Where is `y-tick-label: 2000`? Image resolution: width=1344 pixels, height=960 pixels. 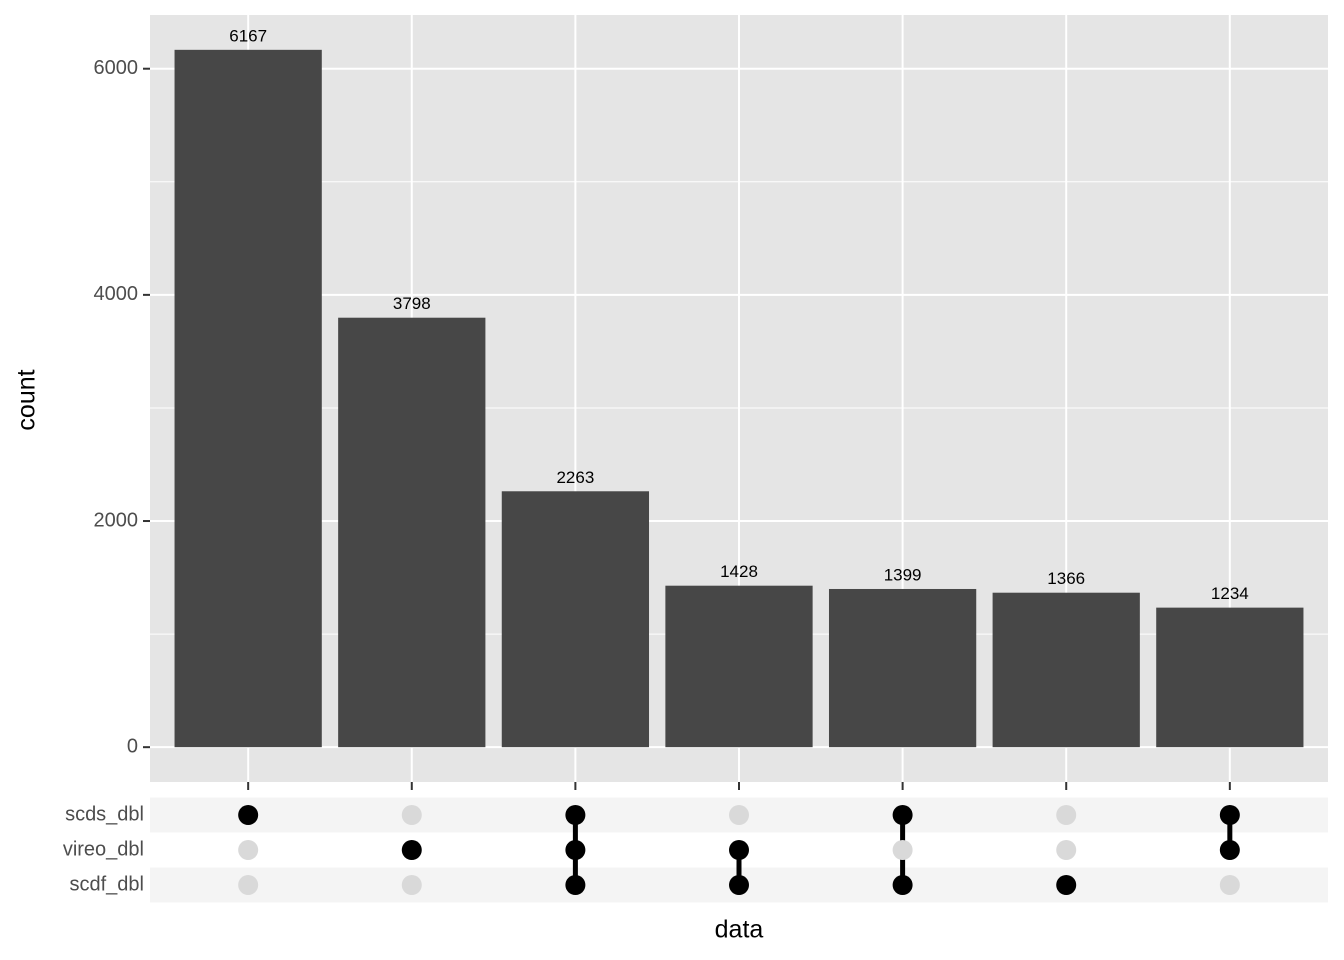 y-tick-label: 2000 is located at coordinates (116, 520).